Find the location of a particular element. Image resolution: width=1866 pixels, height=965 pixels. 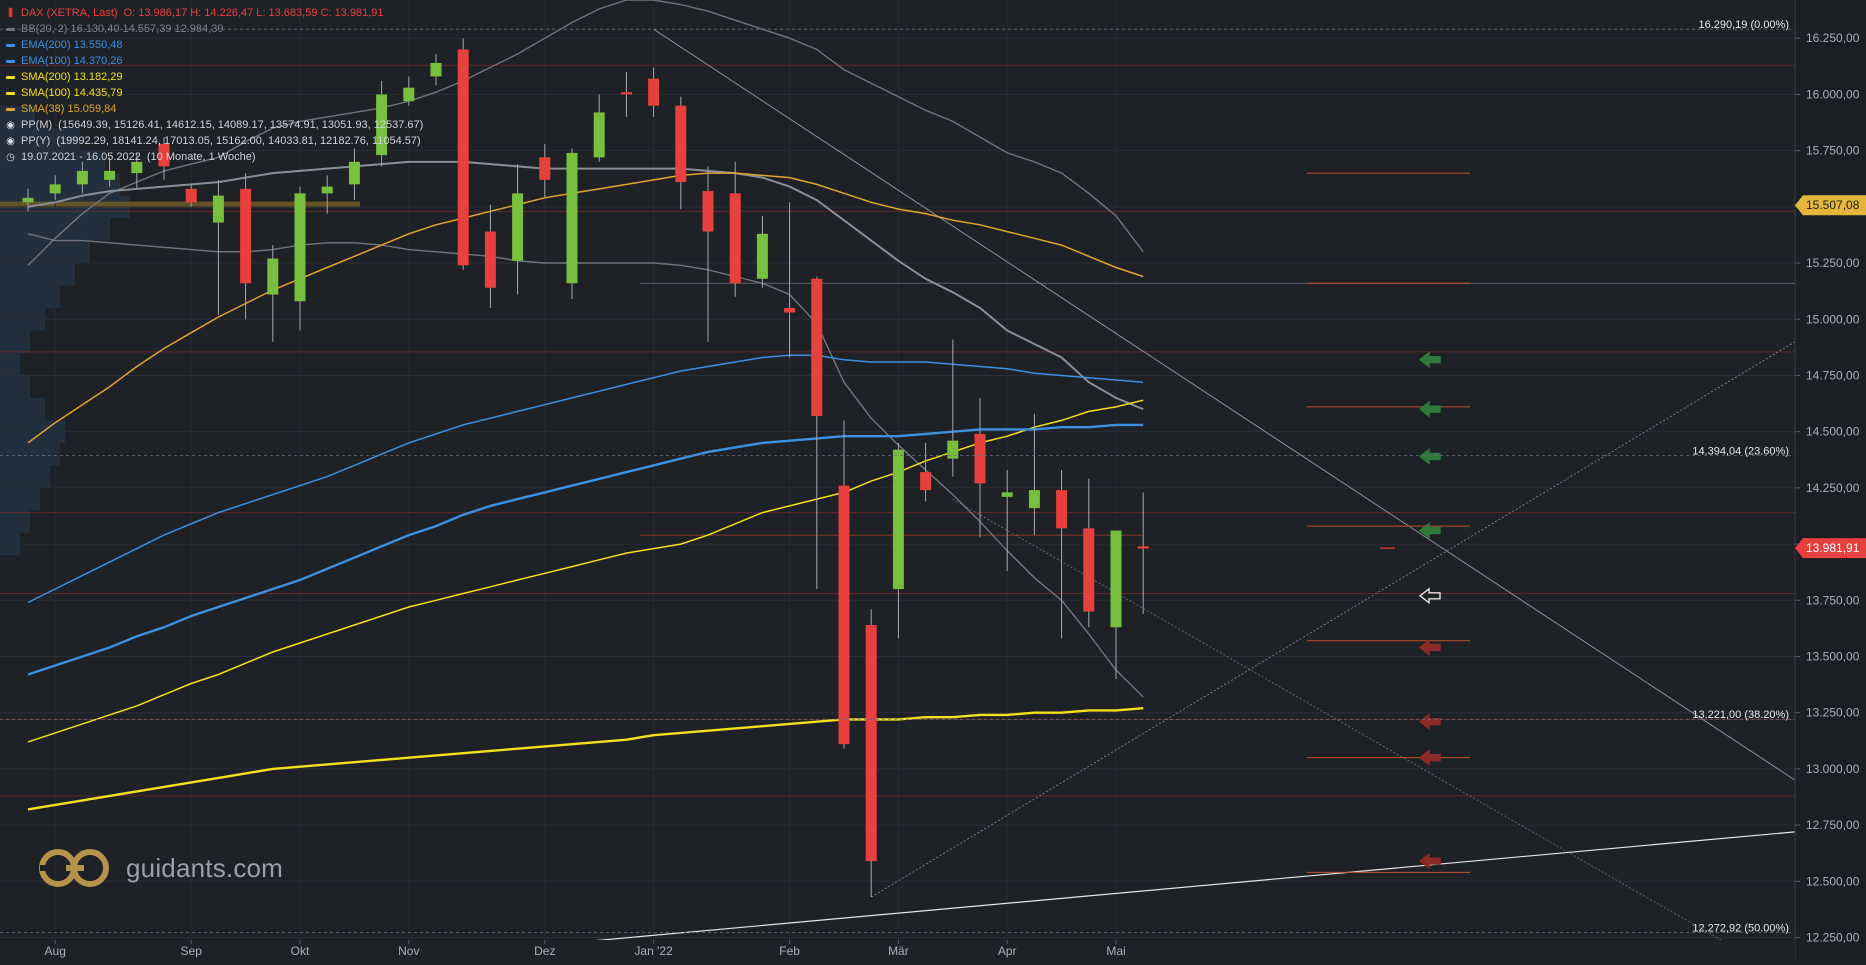

price-tick-label: 14.500,00 is located at coordinates (1833, 432).